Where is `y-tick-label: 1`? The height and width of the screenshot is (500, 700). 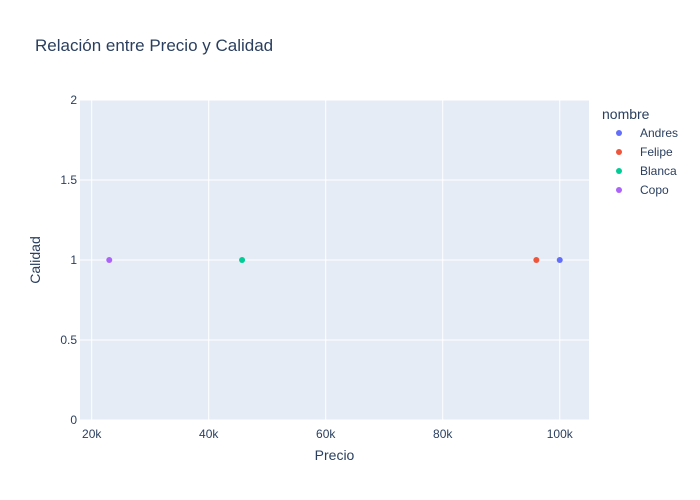
y-tick-label: 1 is located at coordinates (73, 260).